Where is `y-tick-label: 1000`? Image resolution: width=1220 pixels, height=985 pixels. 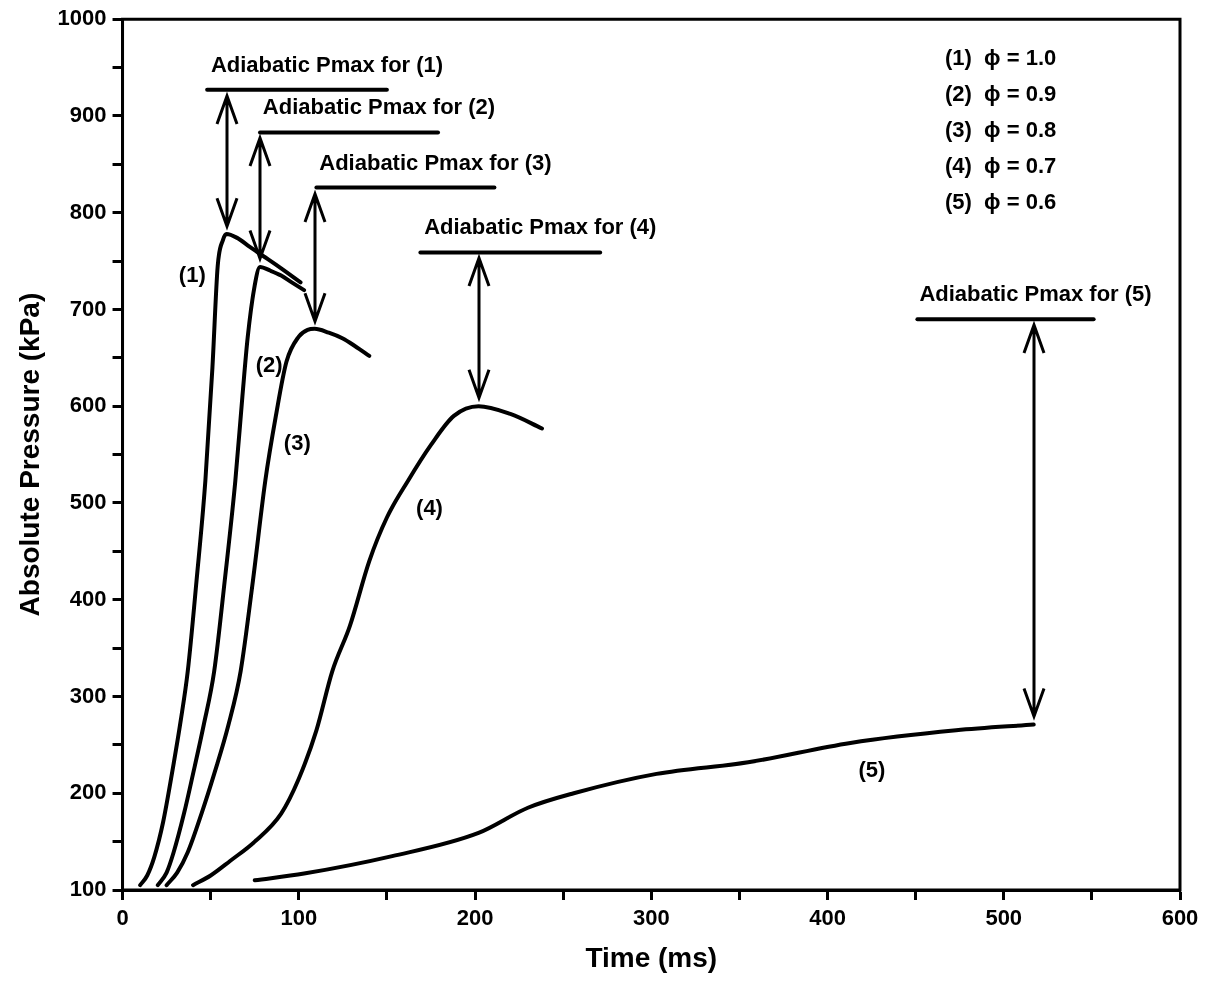 y-tick-label: 1000 is located at coordinates (82, 18).